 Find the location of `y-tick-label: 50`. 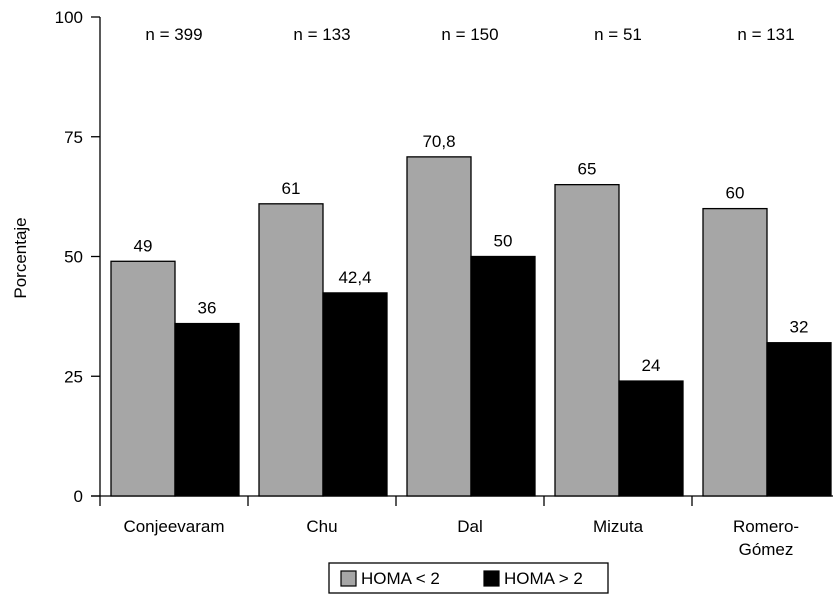

y-tick-label: 50 is located at coordinates (73, 257).